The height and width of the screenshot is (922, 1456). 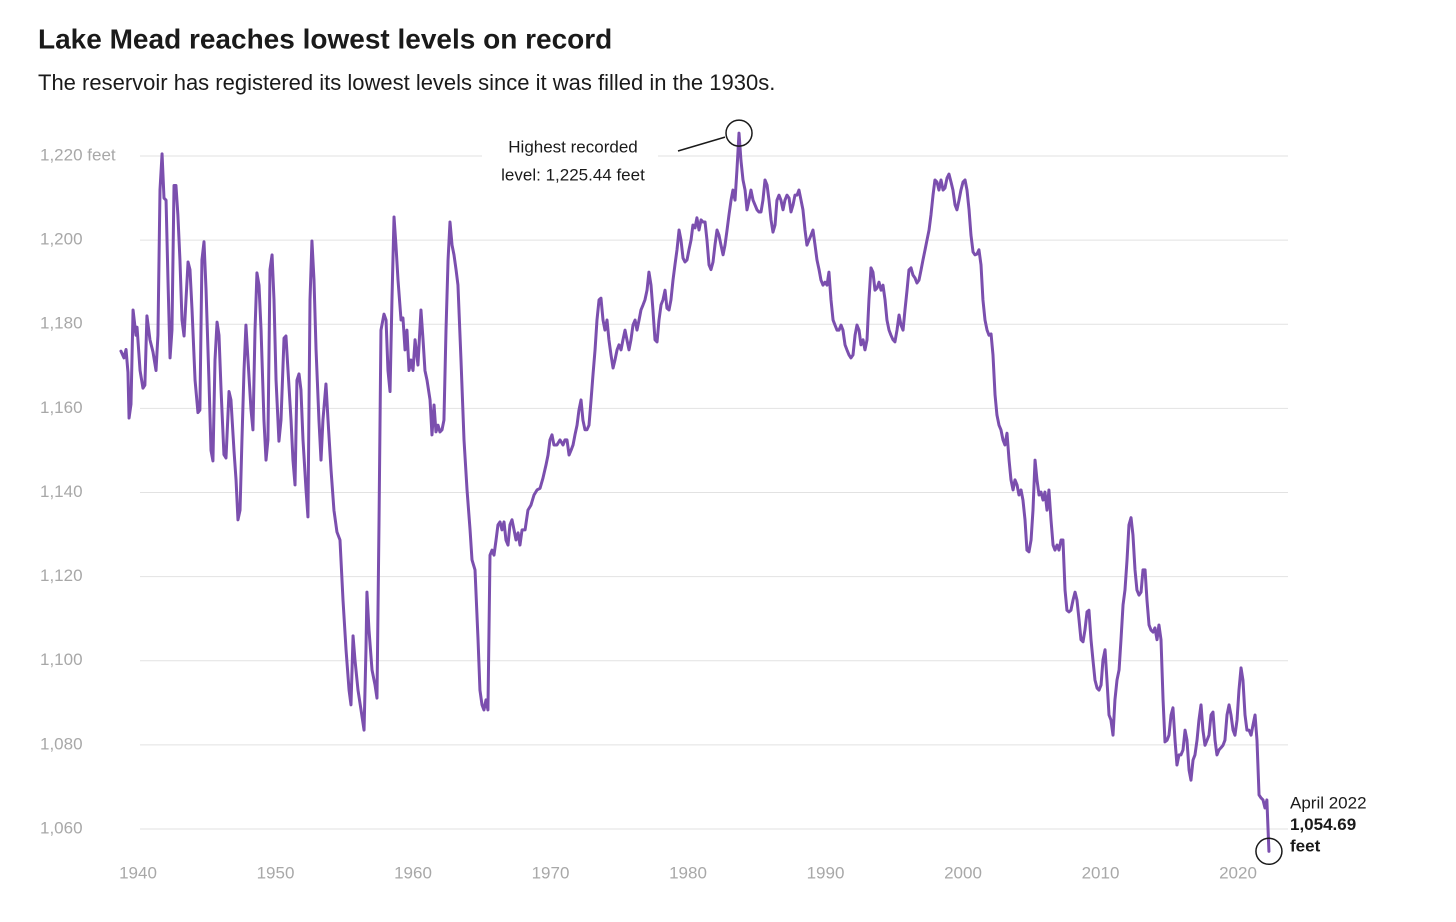 I want to click on y-tick-label: 1,200, so click(x=61, y=239).